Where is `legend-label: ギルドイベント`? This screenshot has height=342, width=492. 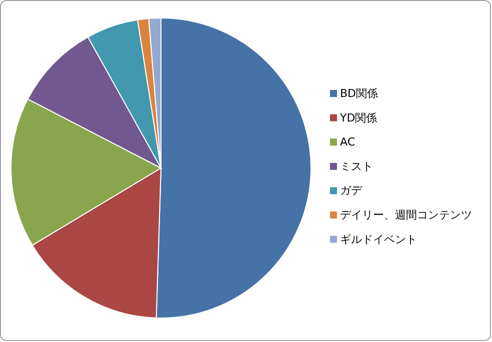 legend-label: ギルドイベント is located at coordinates (378, 239).